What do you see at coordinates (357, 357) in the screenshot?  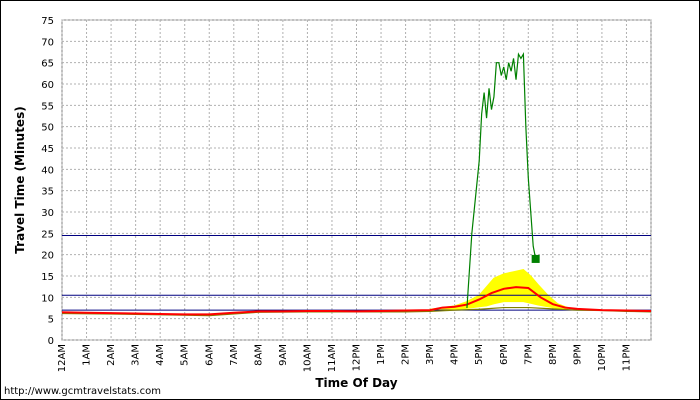 I see `x-tick-label: 12PM` at bounding box center [357, 357].